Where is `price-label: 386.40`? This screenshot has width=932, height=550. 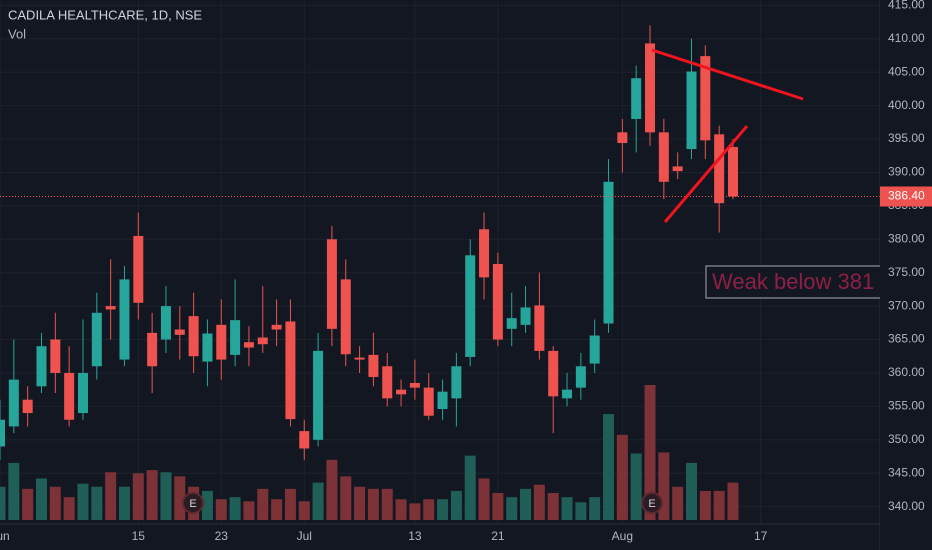 price-label: 386.40 is located at coordinates (906, 196).